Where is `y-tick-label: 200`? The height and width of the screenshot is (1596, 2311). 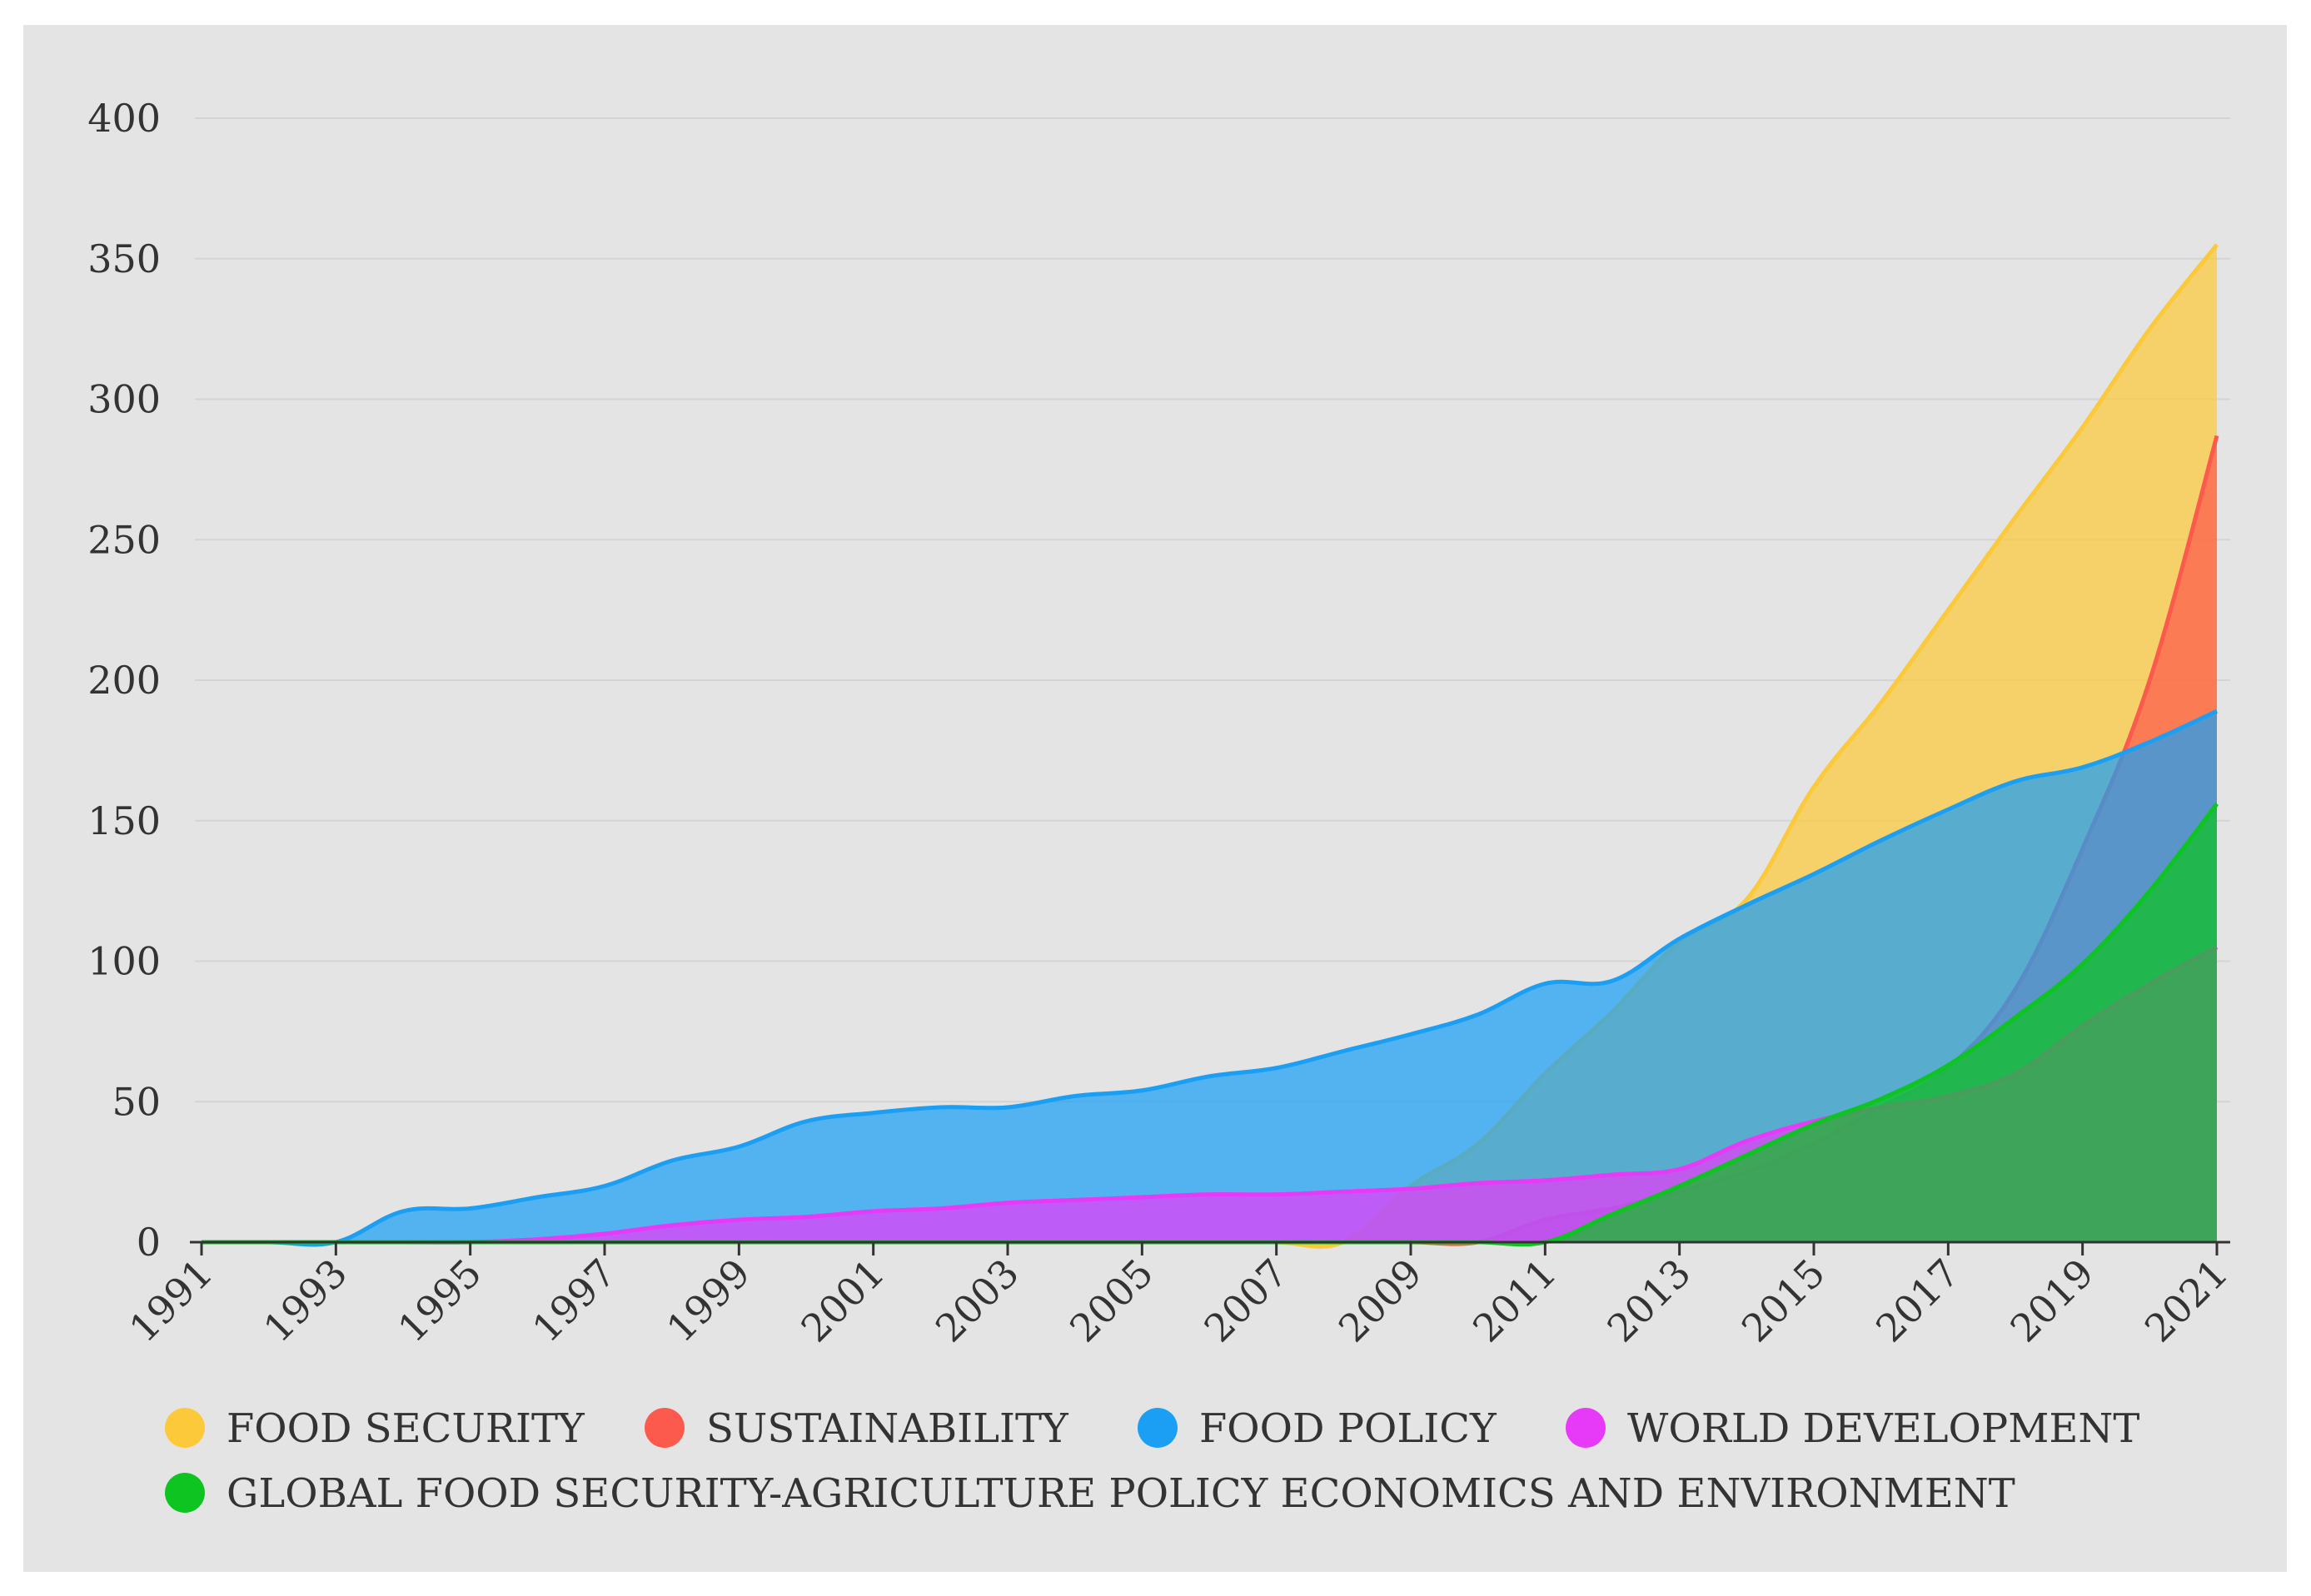 y-tick-label: 200 is located at coordinates (124, 680).